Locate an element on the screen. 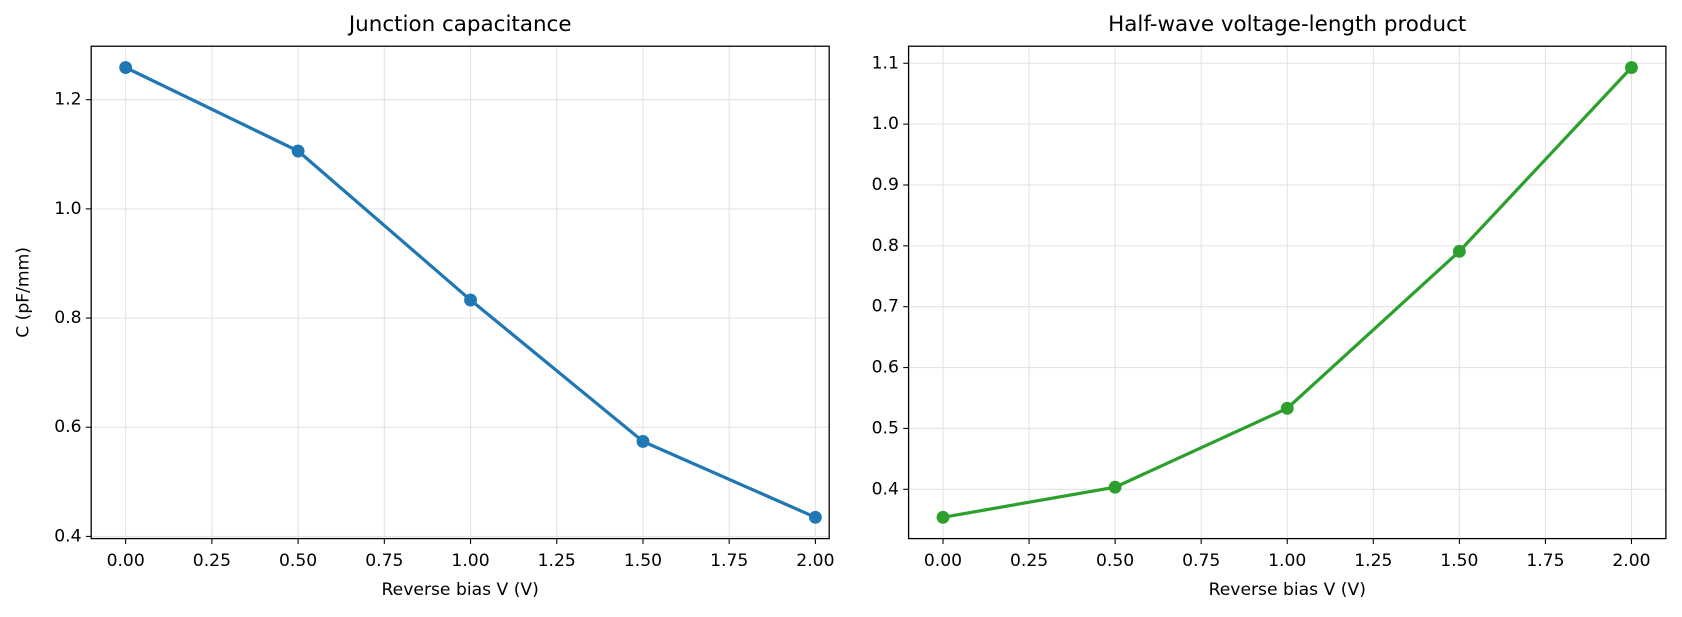  chart-title: Junction capacitance is located at coordinates (459, 24).